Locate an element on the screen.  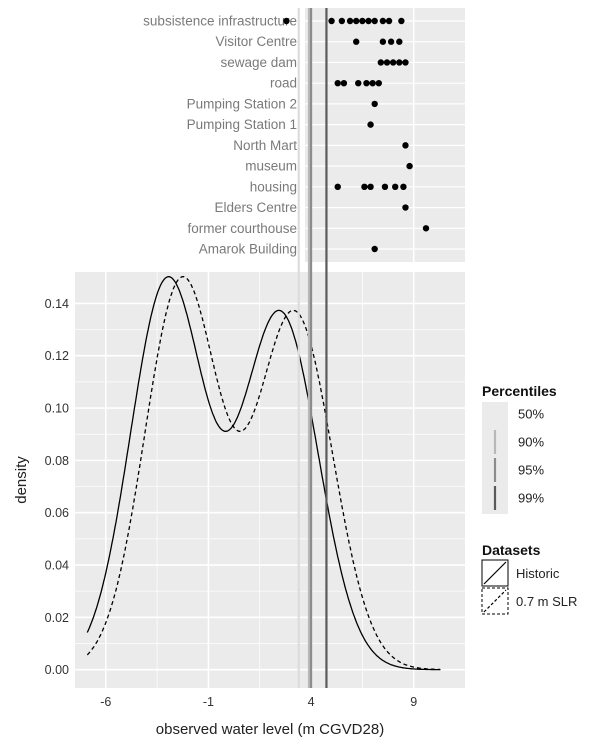
category-label: Visitor Centre is located at coordinates (256, 41).